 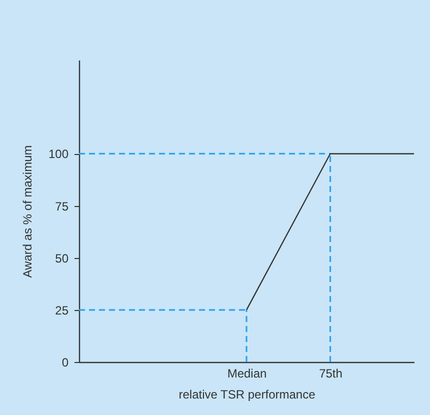 I want to click on y-tick-label: 75, so click(x=62, y=206).